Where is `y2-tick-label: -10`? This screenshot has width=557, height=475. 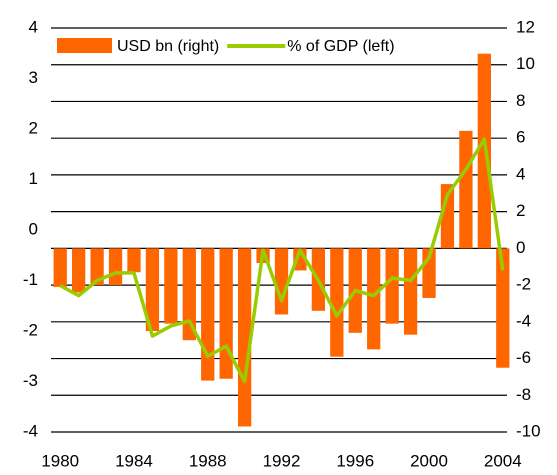
y2-tick-label: -10 is located at coordinates (528, 430).